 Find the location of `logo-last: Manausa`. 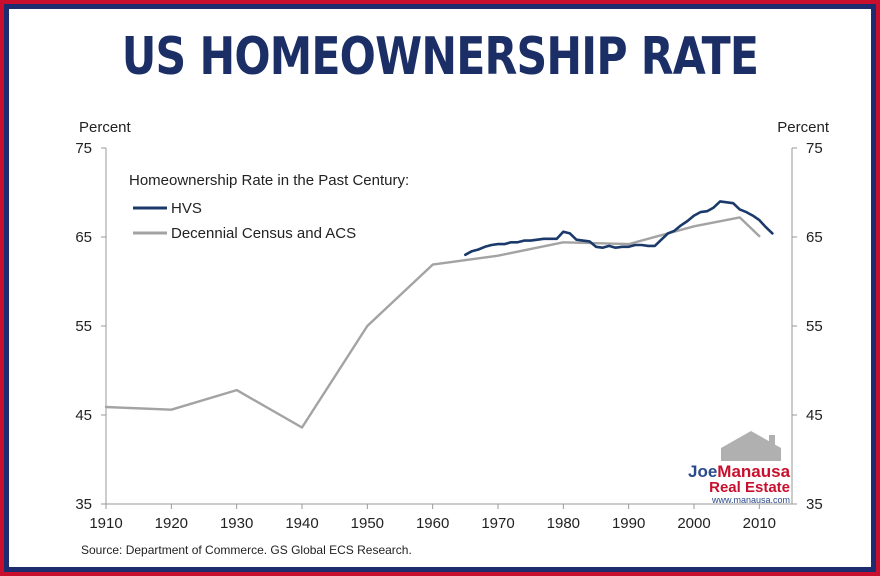

logo-last: Manausa is located at coordinates (753, 471).